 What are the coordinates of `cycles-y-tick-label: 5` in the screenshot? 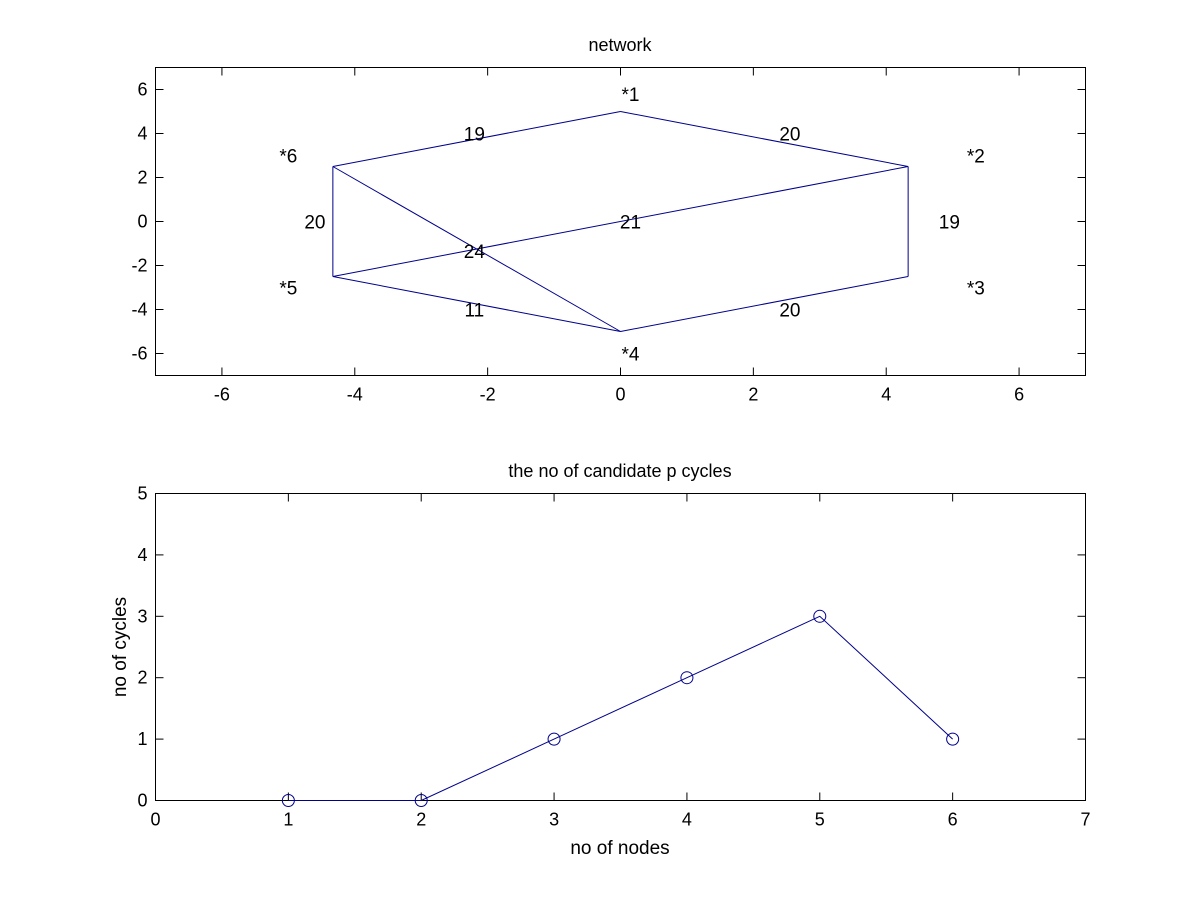 It's located at (142, 494).